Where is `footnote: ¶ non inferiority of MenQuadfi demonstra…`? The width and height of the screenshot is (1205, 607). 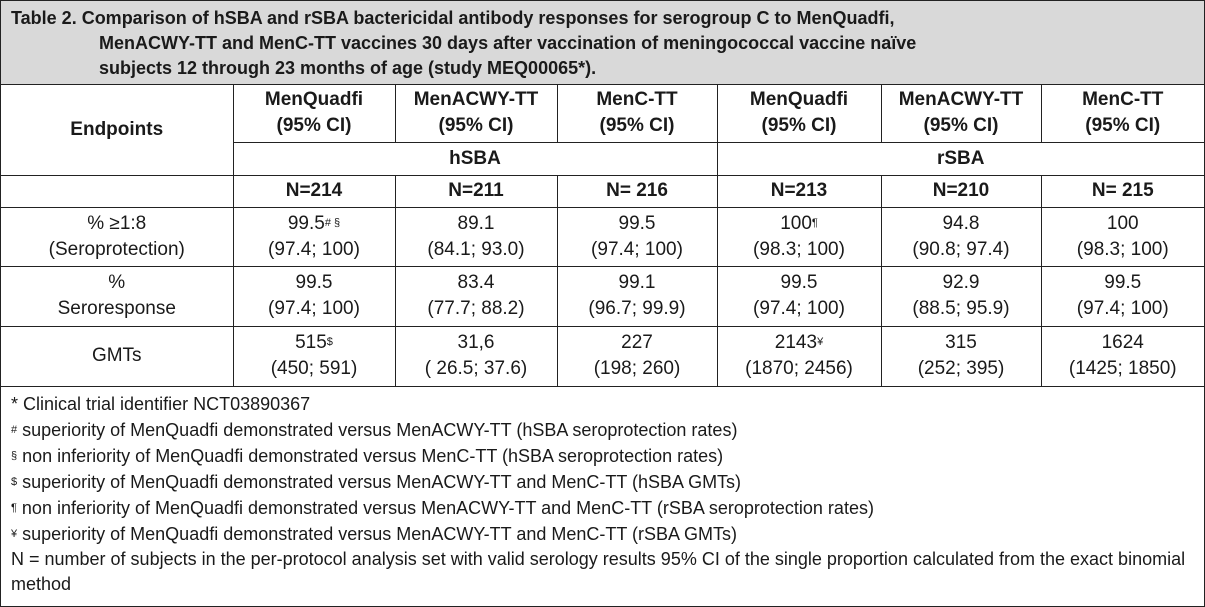 footnote: ¶ non inferiority of MenQuadfi demonstra… is located at coordinates (442, 507).